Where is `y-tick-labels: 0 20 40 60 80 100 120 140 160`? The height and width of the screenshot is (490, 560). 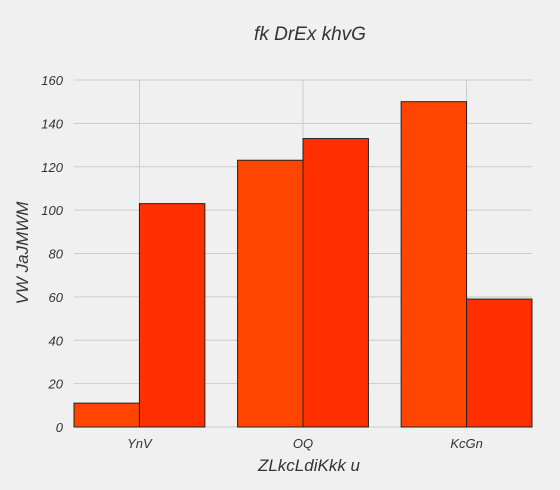 y-tick-labels: 0 20 40 60 80 100 120 140 160 is located at coordinates (52, 254).